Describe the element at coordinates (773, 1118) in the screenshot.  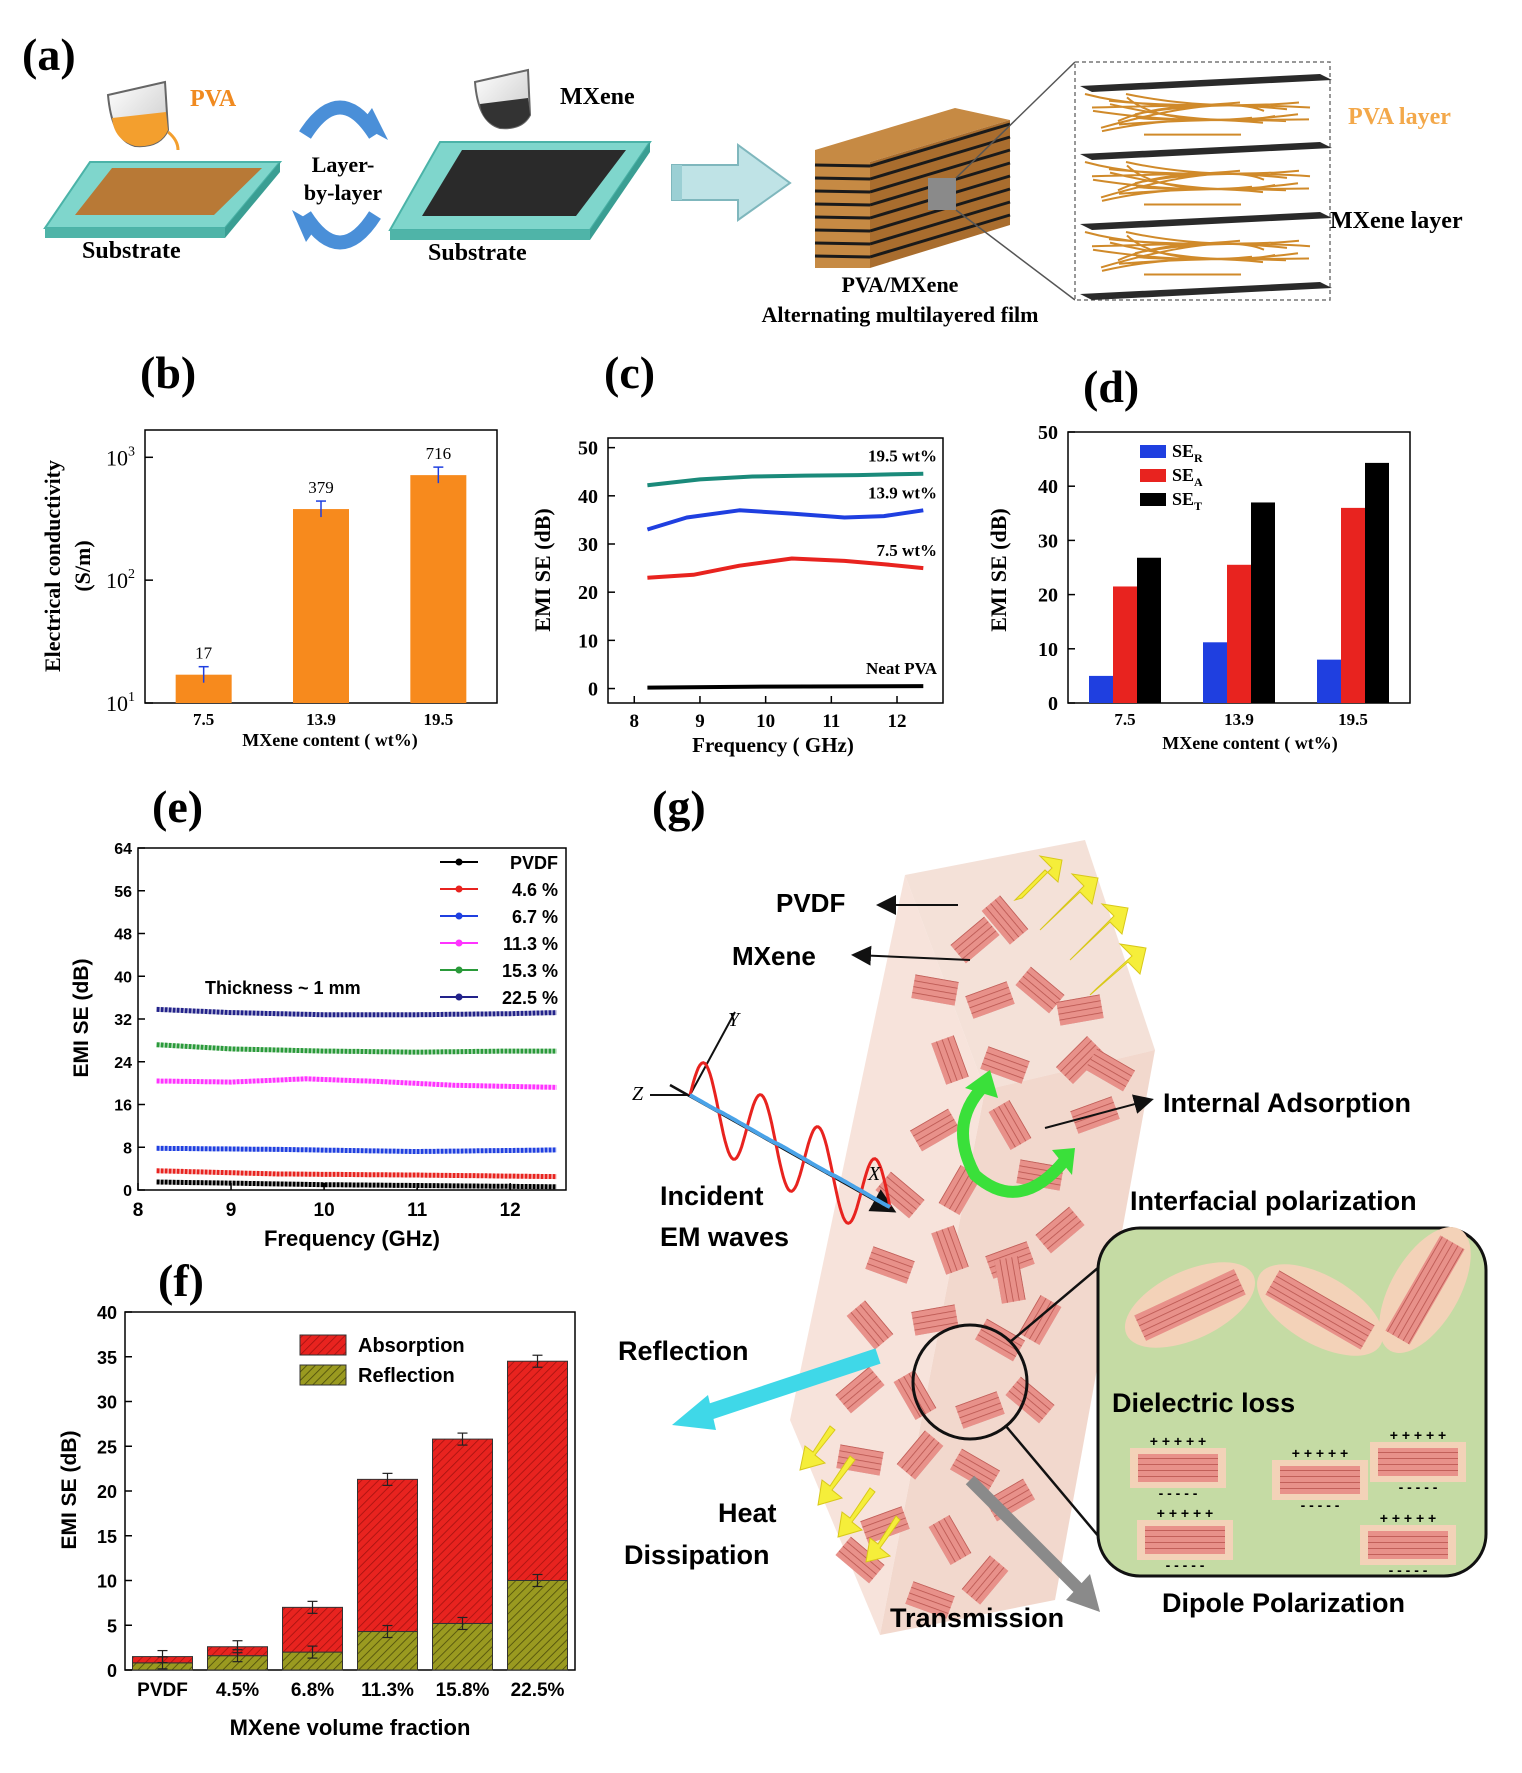
I see `em-wave-illustration` at that location.